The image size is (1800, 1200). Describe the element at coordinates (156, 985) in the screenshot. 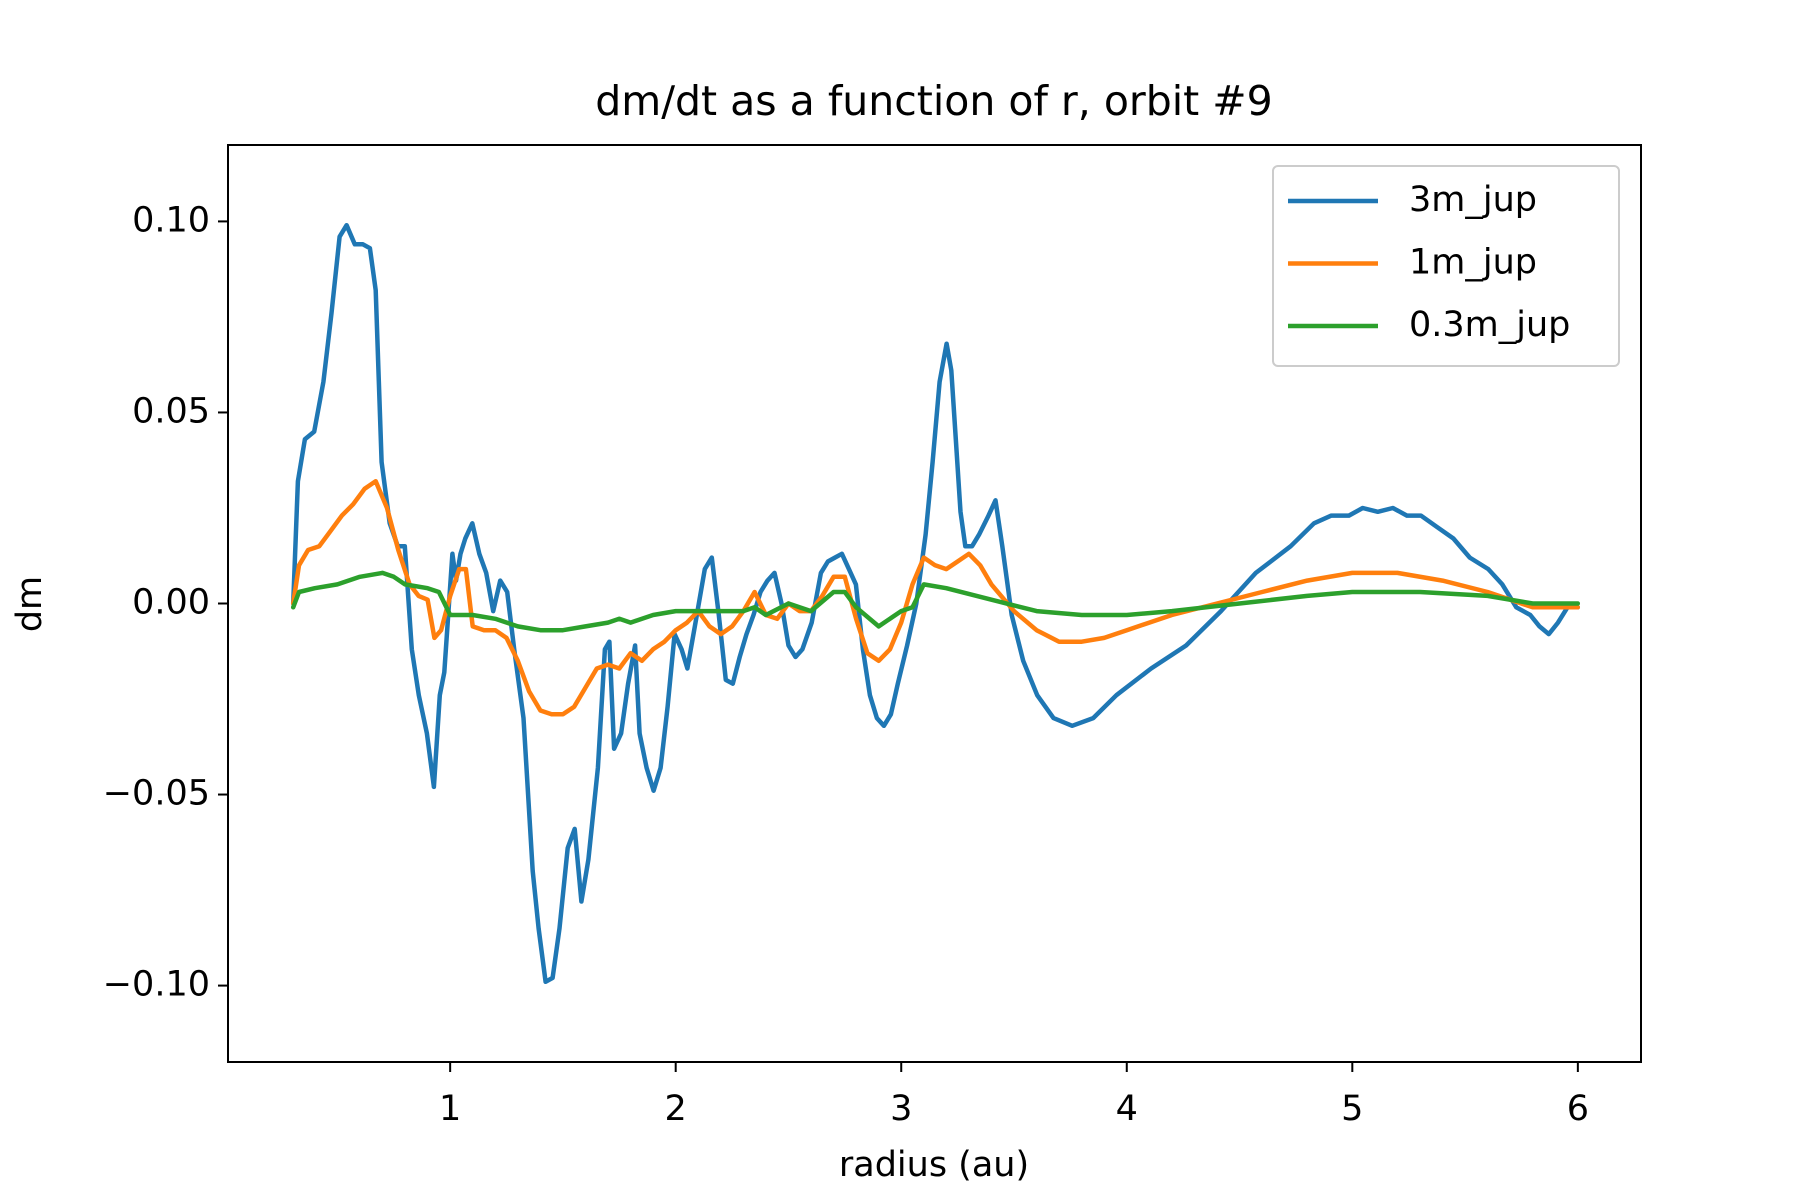

I see `y-tick-label: −0.10` at that location.